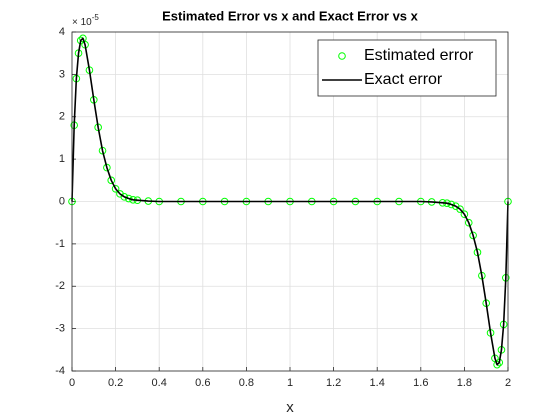 The image size is (560, 420). I want to click on legend-label: Estimated error, so click(419, 55).